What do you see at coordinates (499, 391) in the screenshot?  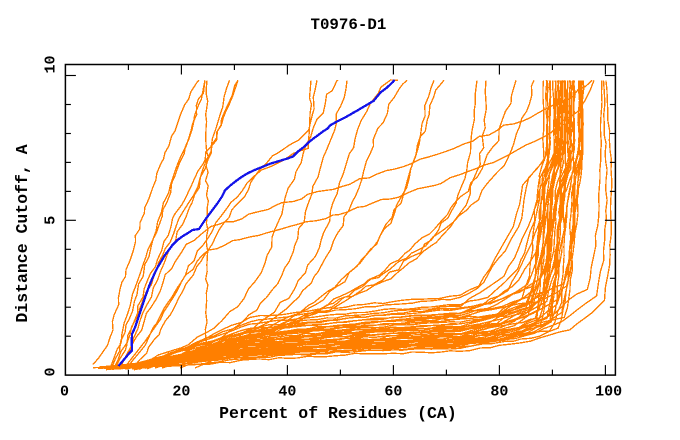 I see `svg-text: 80` at bounding box center [499, 391].